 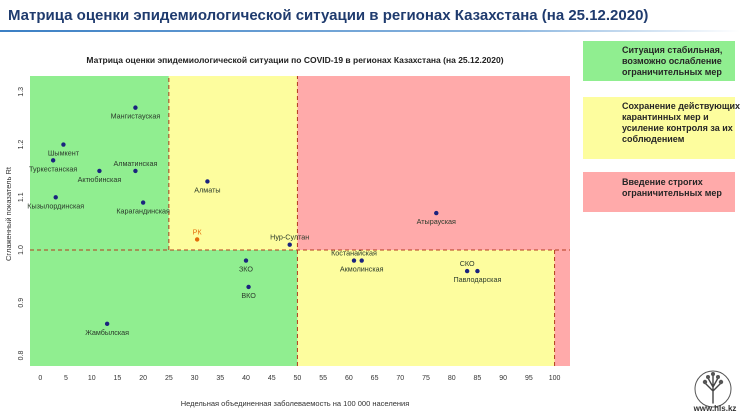 I want to click on x-tick-label: 40, so click(x=246, y=378).